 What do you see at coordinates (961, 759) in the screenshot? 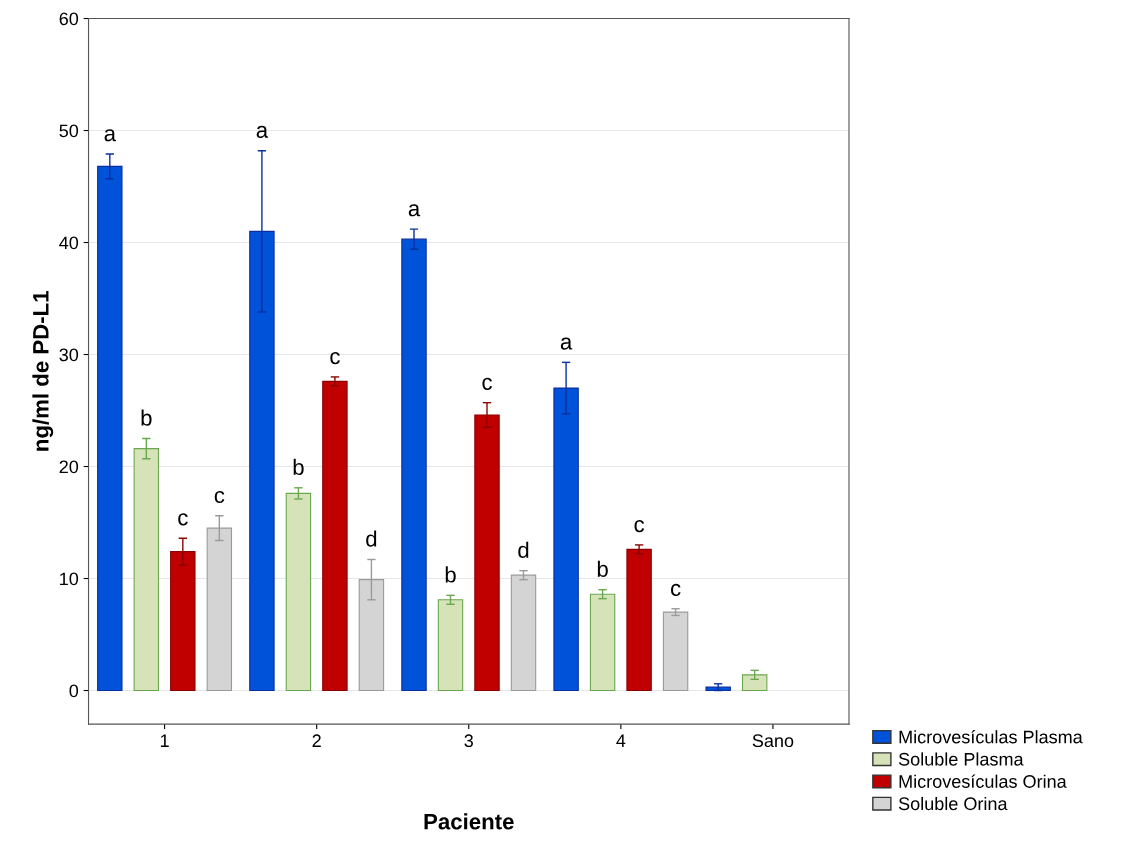
I see `legend-label: Soluble Plasma` at bounding box center [961, 759].